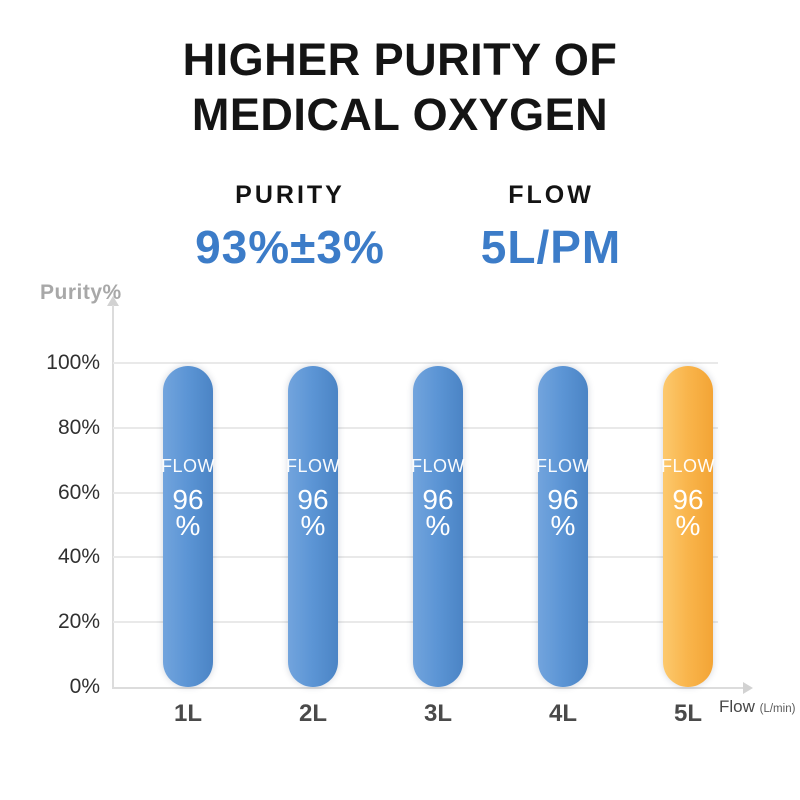 The height and width of the screenshot is (800, 800). Describe the element at coordinates (84, 686) in the screenshot. I see `y-tick-label-0: 0%` at that location.